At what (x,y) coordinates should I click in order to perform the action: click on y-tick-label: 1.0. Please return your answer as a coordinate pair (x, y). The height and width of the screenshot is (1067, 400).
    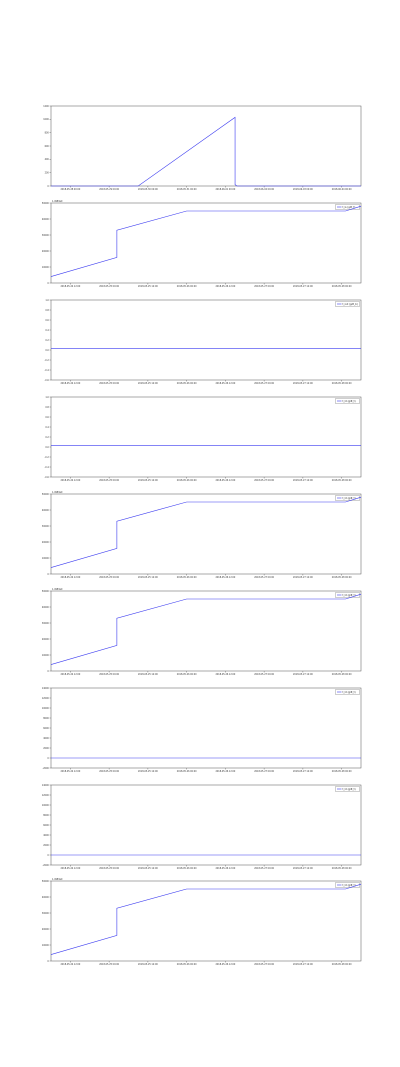
    Looking at the image, I should click on (47, 300).